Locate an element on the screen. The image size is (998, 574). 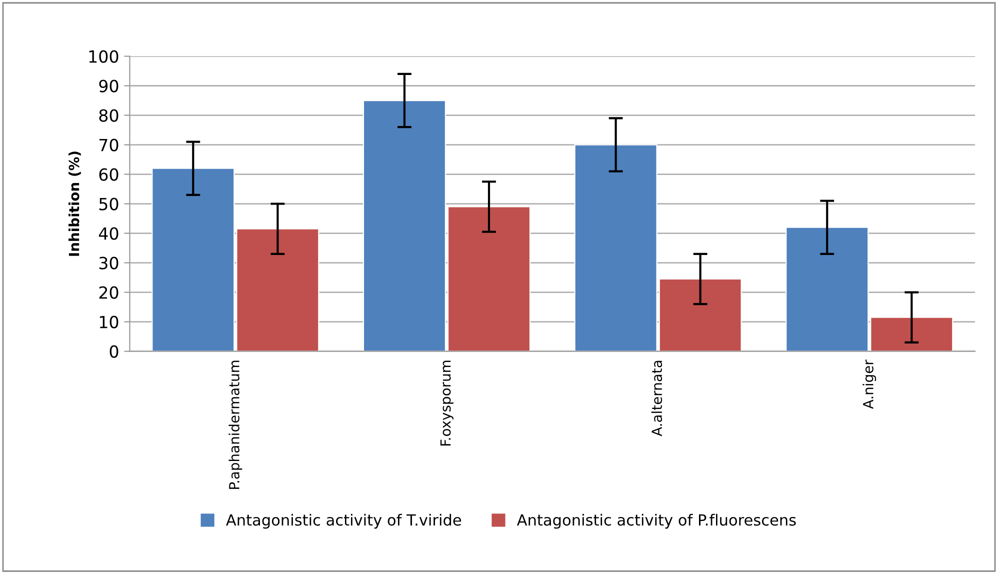
y-tick-label: 30 is located at coordinates (108, 263).